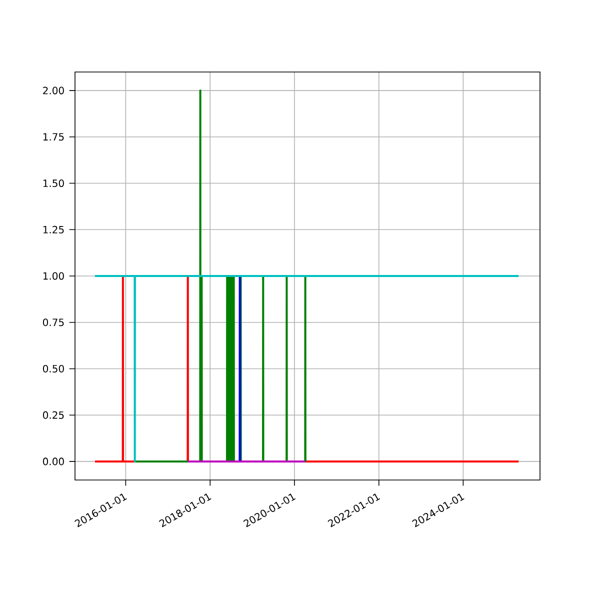  Describe the element at coordinates (53, 322) in the screenshot. I see `y-tick-label: 0.75` at that location.